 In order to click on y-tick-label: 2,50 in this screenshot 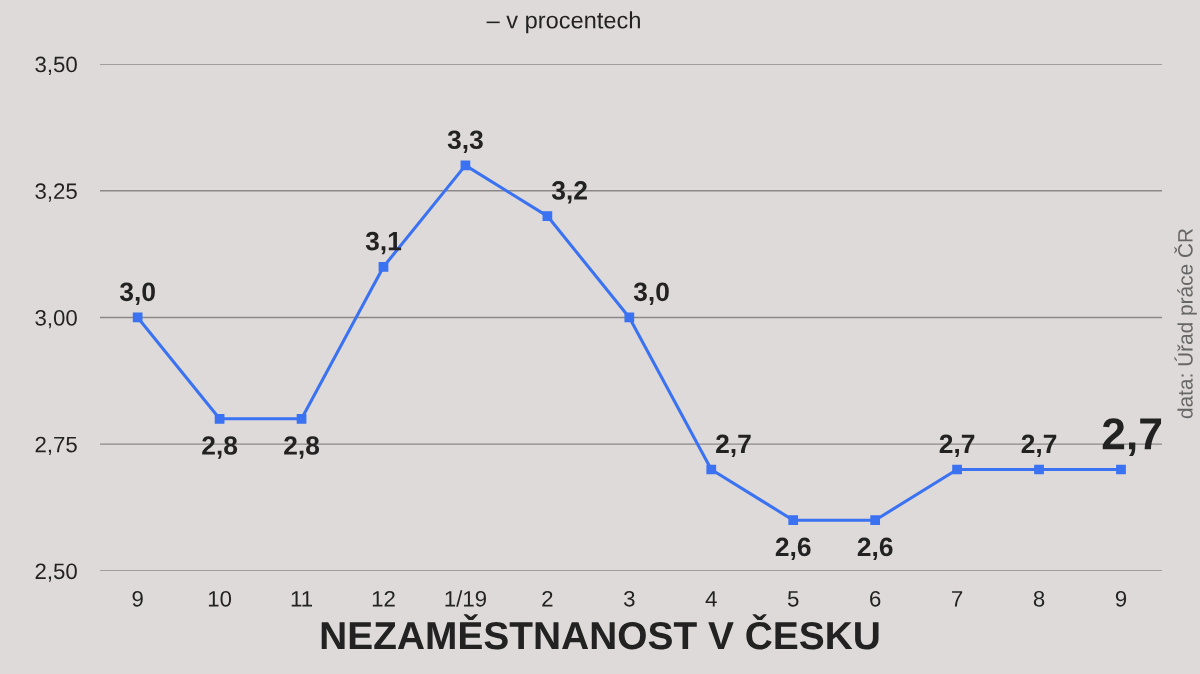, I will do `click(56, 572)`.